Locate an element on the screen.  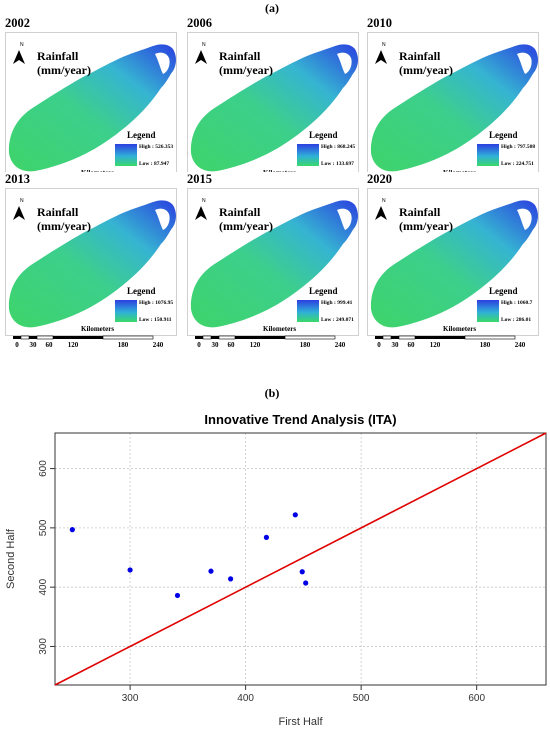
scale-bar is located at coordinates (265, 337).